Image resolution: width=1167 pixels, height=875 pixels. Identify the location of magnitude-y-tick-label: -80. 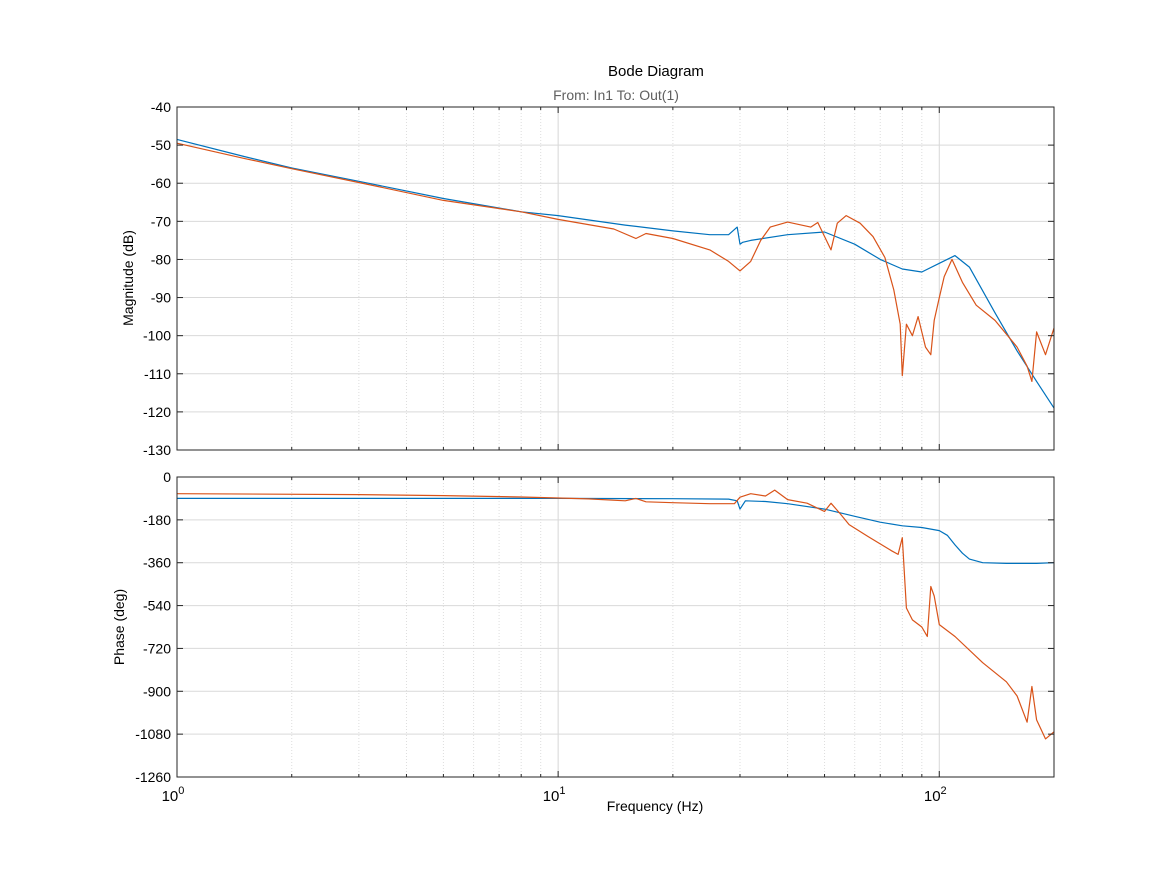
(161, 259).